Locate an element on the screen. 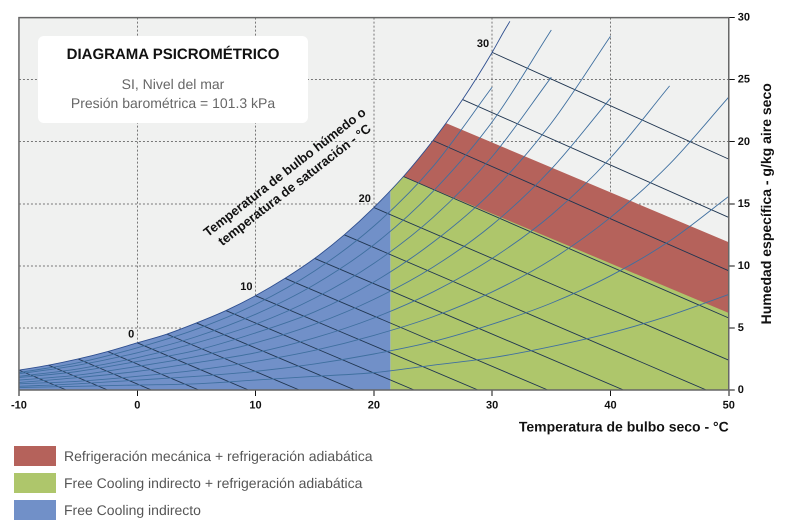 The image size is (787, 527). y-tick-label: 20 is located at coordinates (744, 142).